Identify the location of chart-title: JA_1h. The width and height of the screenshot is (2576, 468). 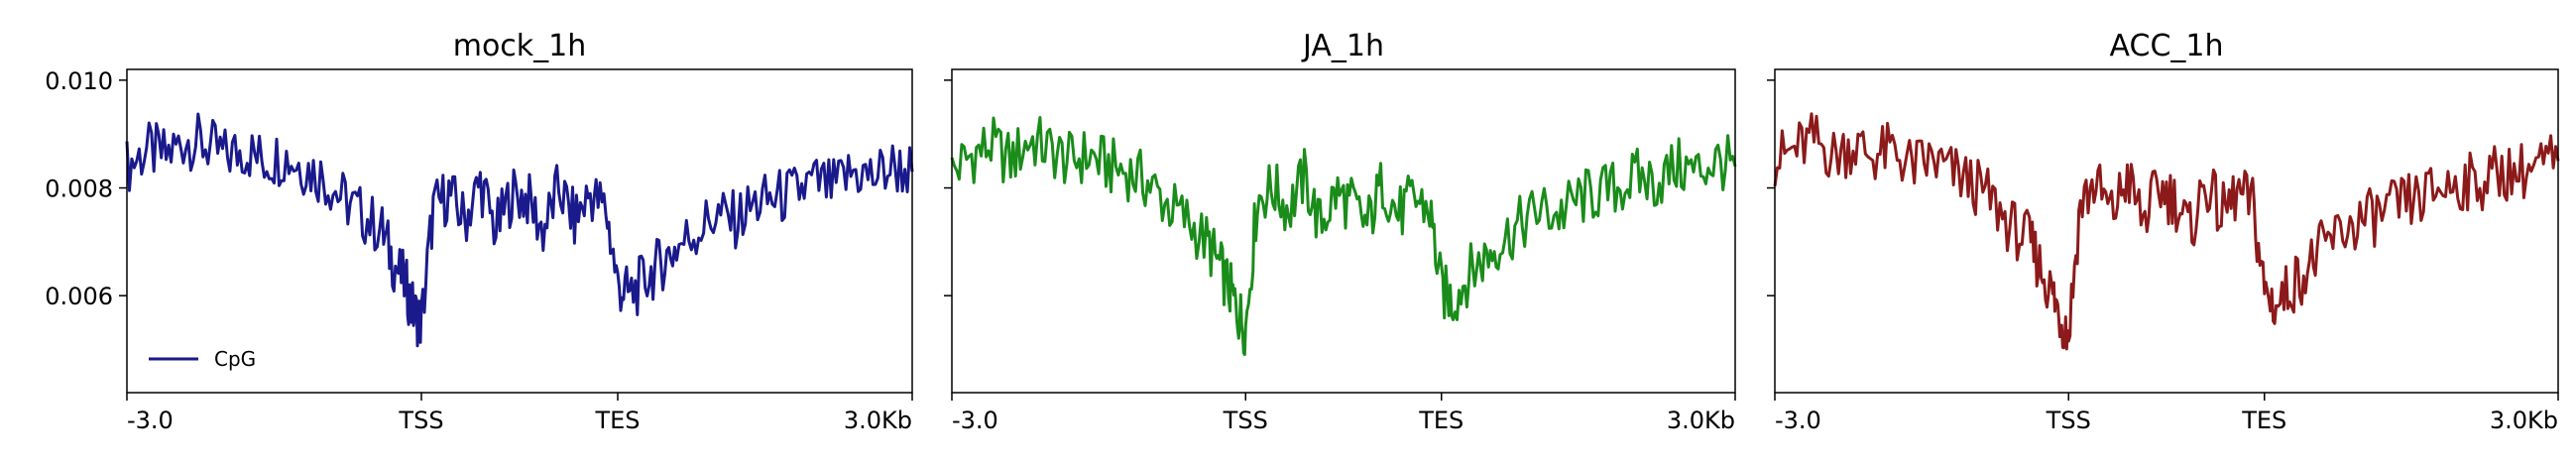
(1343, 46).